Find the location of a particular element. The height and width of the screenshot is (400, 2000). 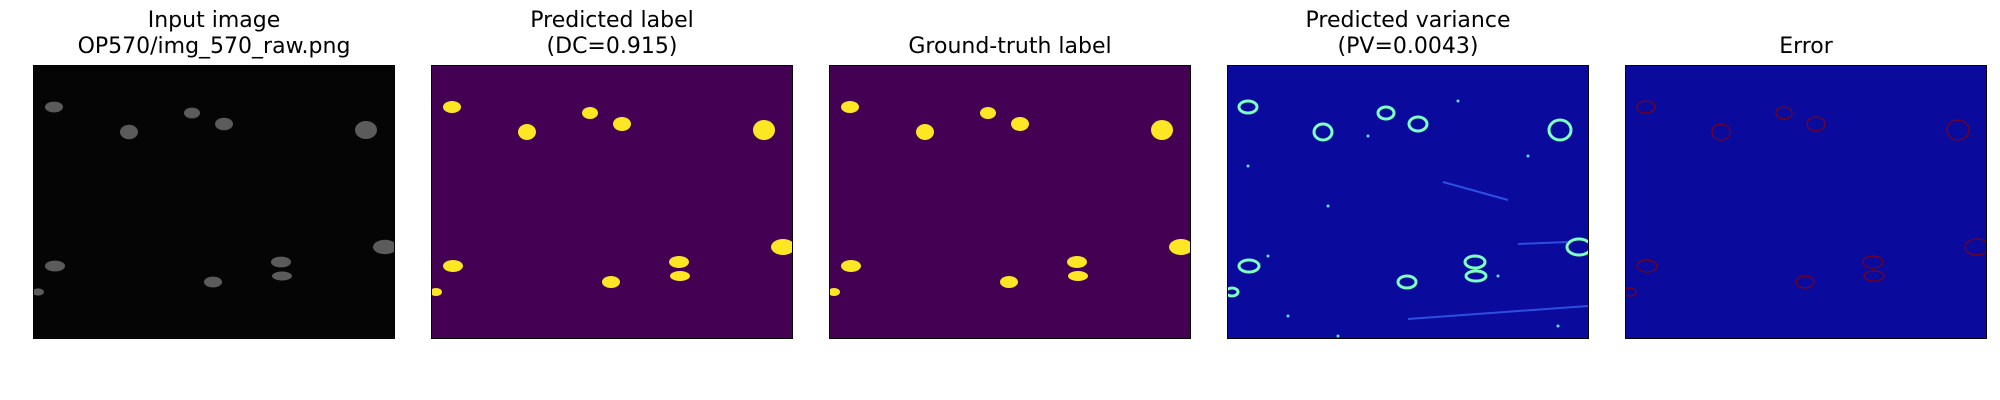

title-line-2: (PV=0.0043) is located at coordinates (1408, 46).